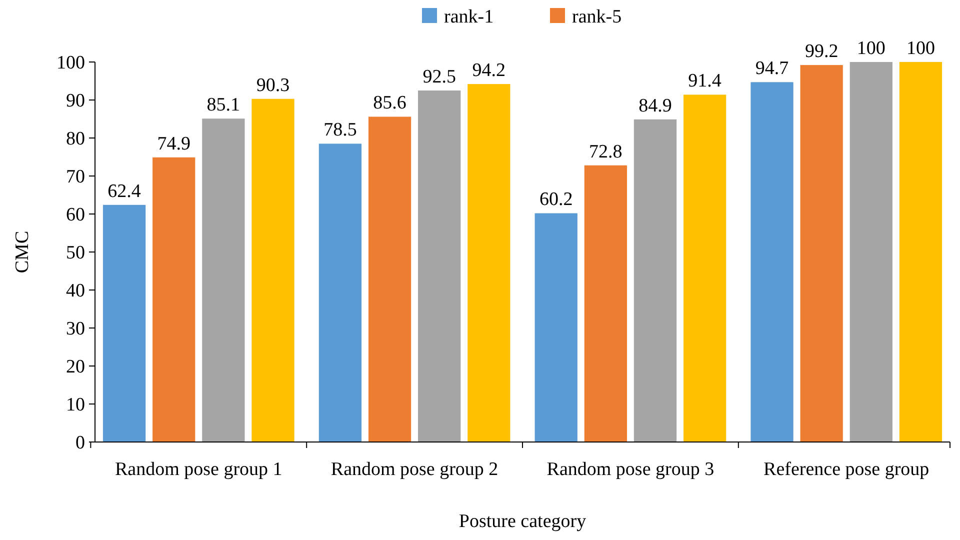 This screenshot has width=960, height=540. What do you see at coordinates (75, 215) in the screenshot?
I see `y-tick-label: 60` at bounding box center [75, 215].